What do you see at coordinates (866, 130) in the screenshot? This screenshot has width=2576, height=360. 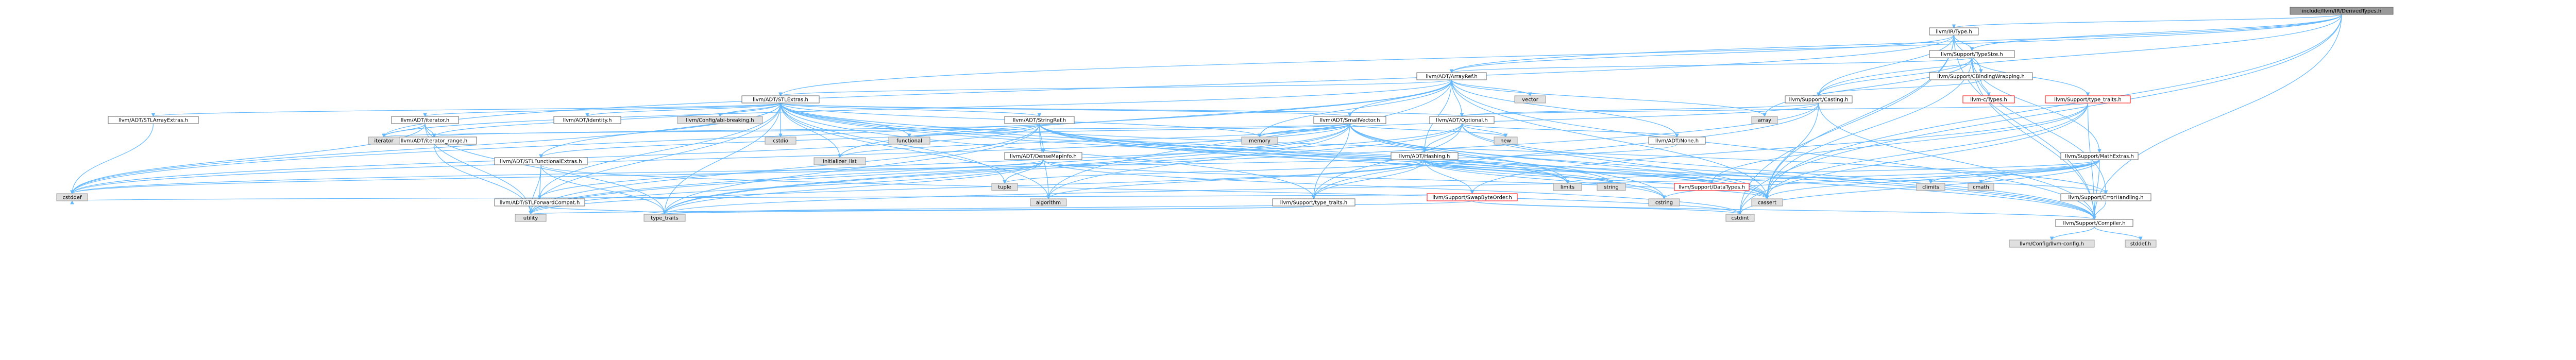 I see `edge-smallvec-iteratorsys` at bounding box center [866, 130].